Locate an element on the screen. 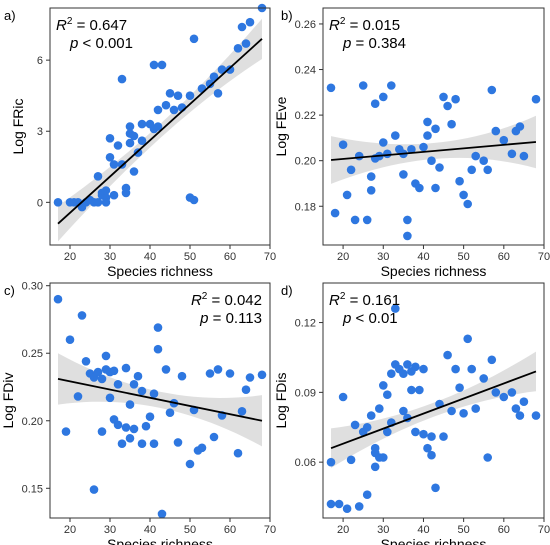 This screenshot has height=545, width=550. r-value: = 0.647 is located at coordinates (99, 25).